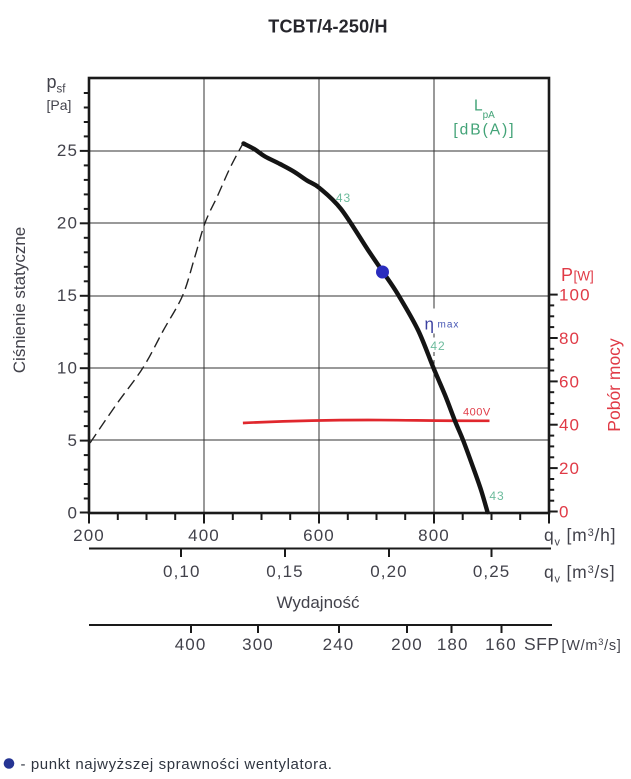  Describe the element at coordinates (542, 644) in the screenshot. I see `svg-text: SFP` at that location.